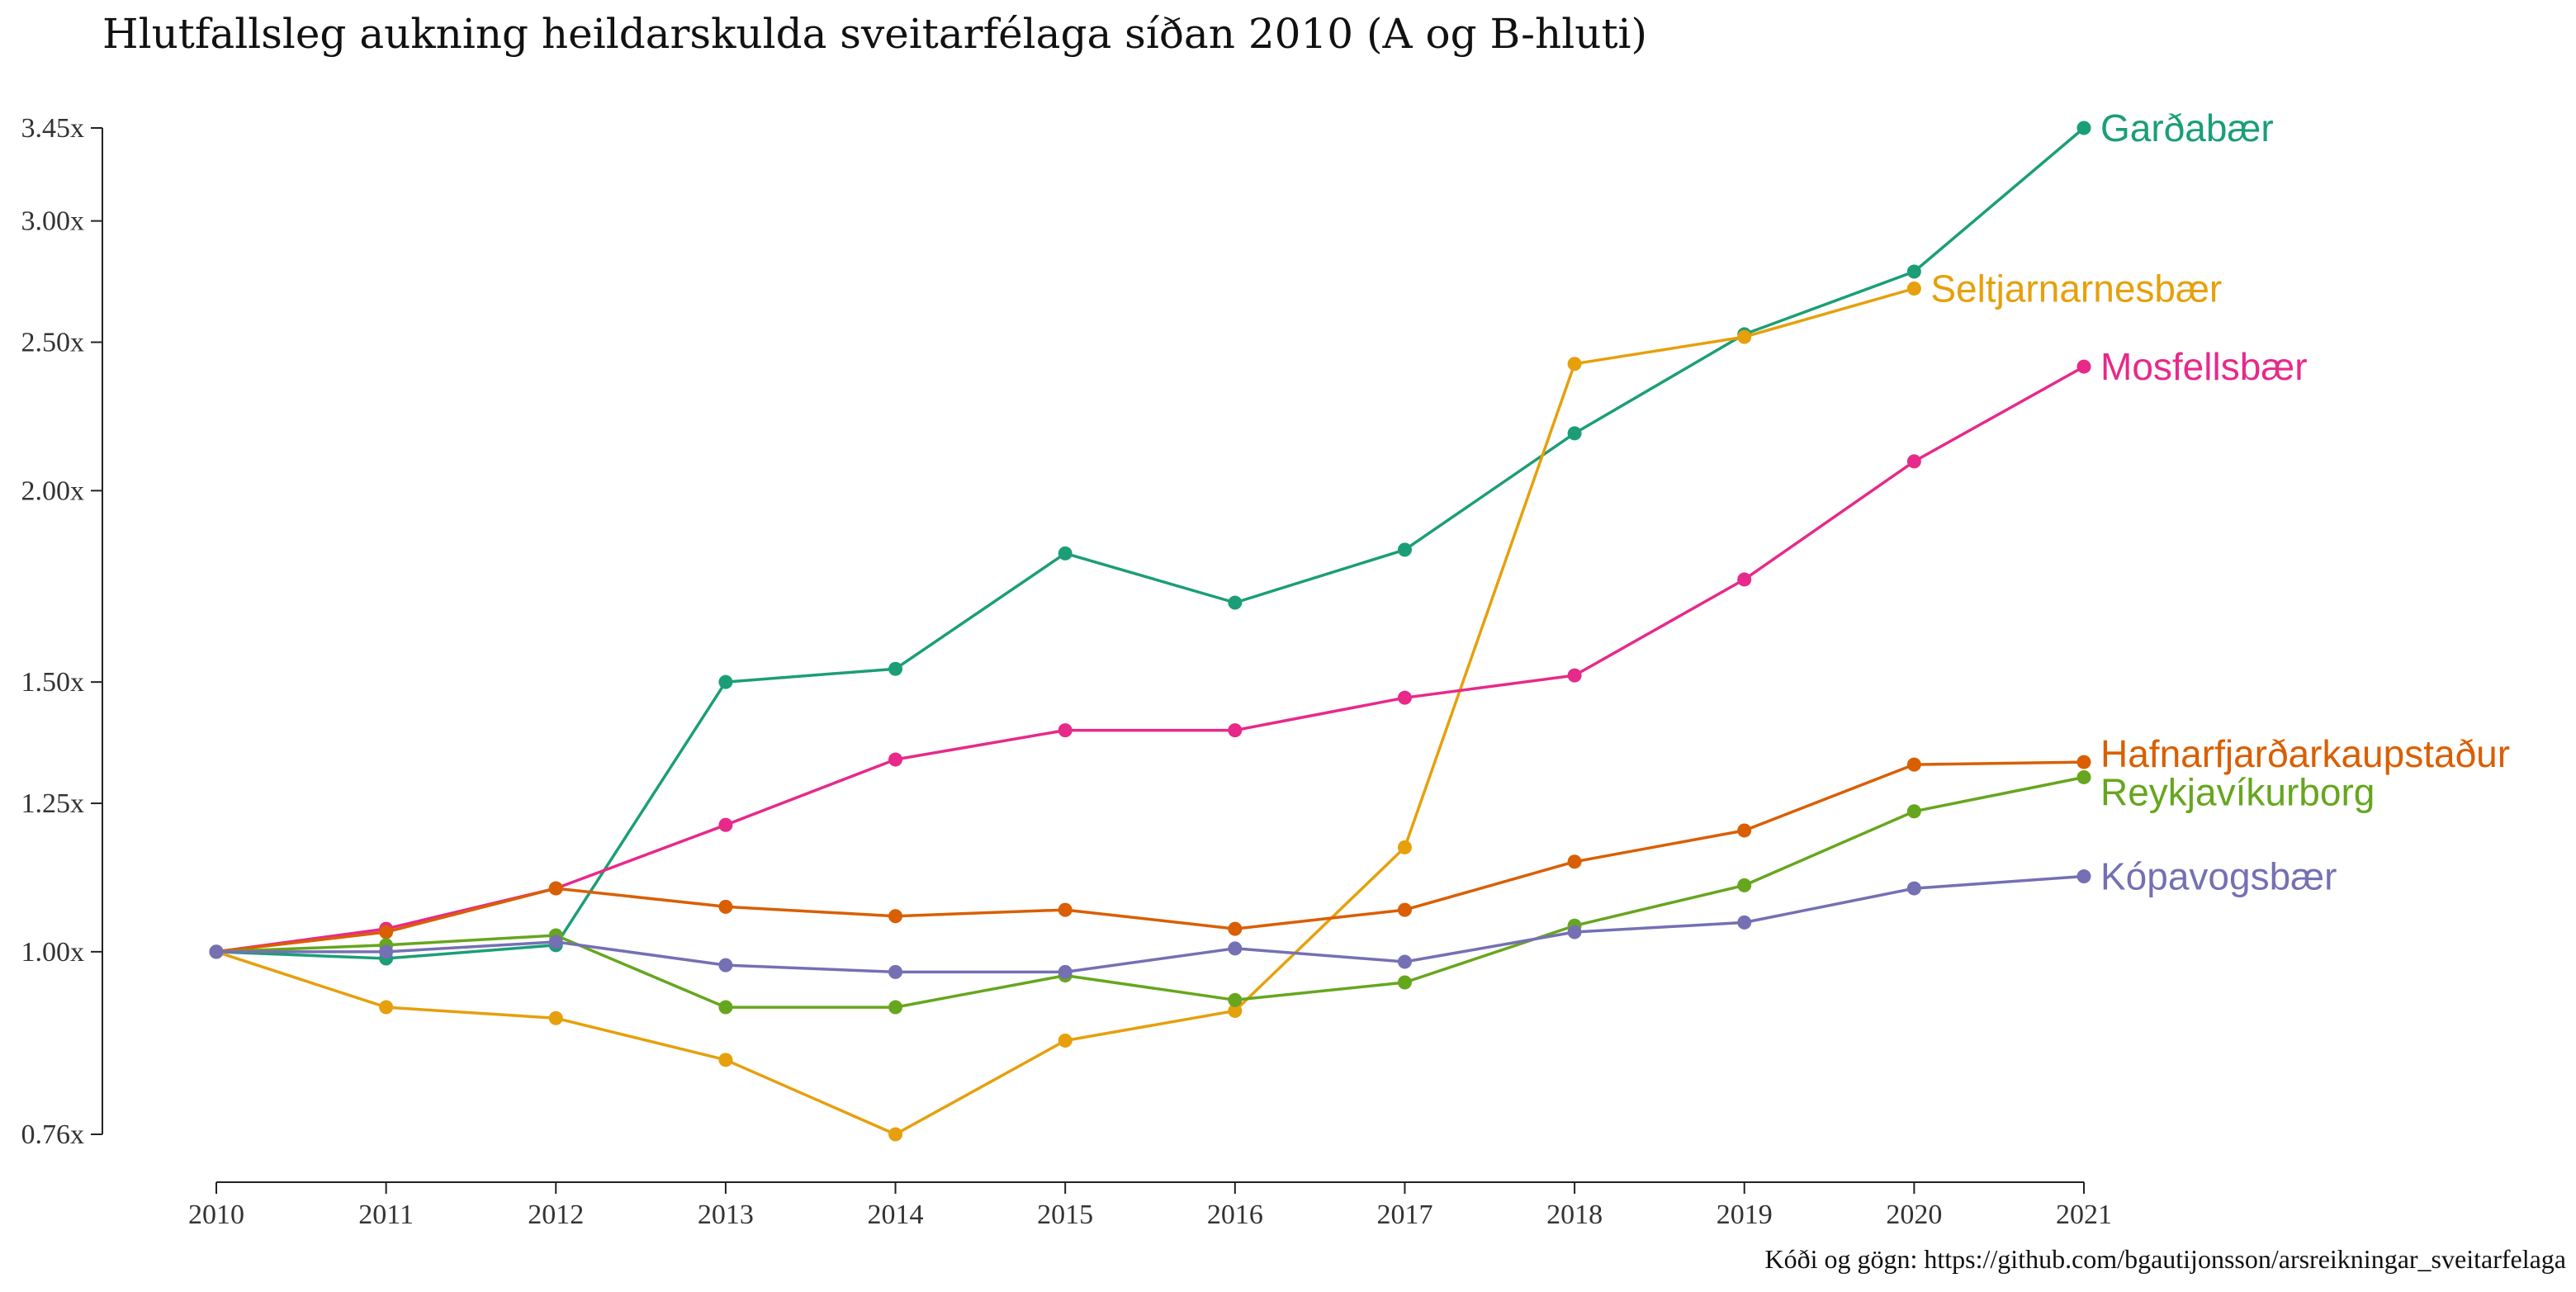  Describe the element at coordinates (1914, 1215) in the screenshot. I see `x-tick-label: 2020` at that location.